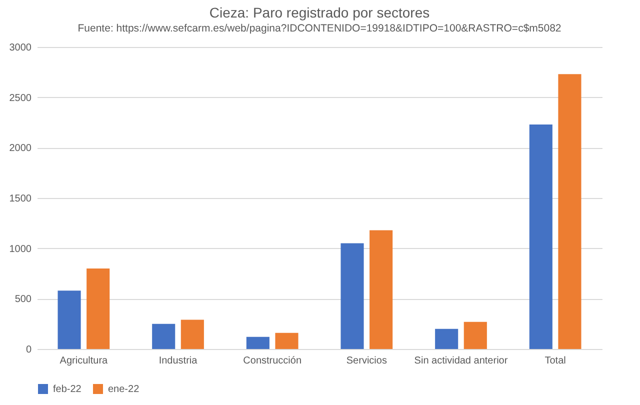 Image resolution: width=640 pixels, height=405 pixels. Describe the element at coordinates (320, 28) in the screenshot. I see `chart-subtitle: Fuente: https://www.sefcarm.es/web/pagina?IDCONTENIDO=19918&IDTIPO=100&RASTRO=c$m5082` at that location.